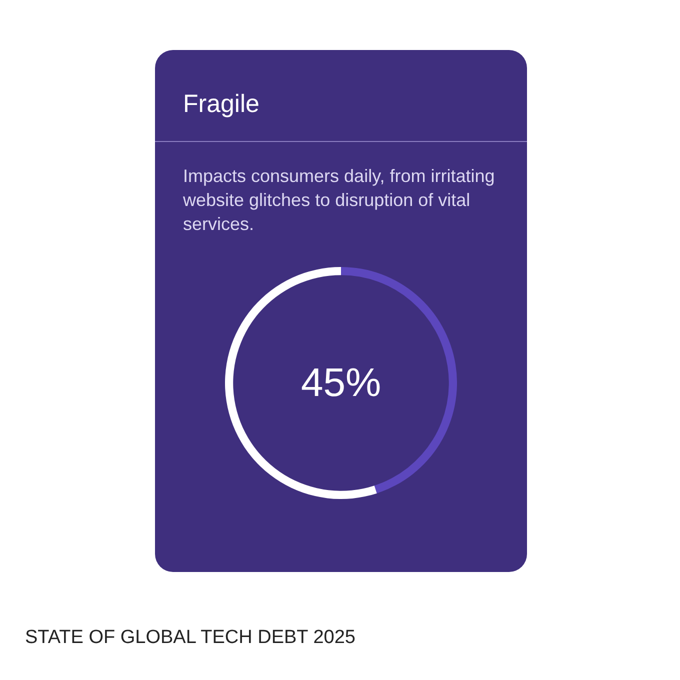  I want to click on data-label: 45%, so click(341, 383).